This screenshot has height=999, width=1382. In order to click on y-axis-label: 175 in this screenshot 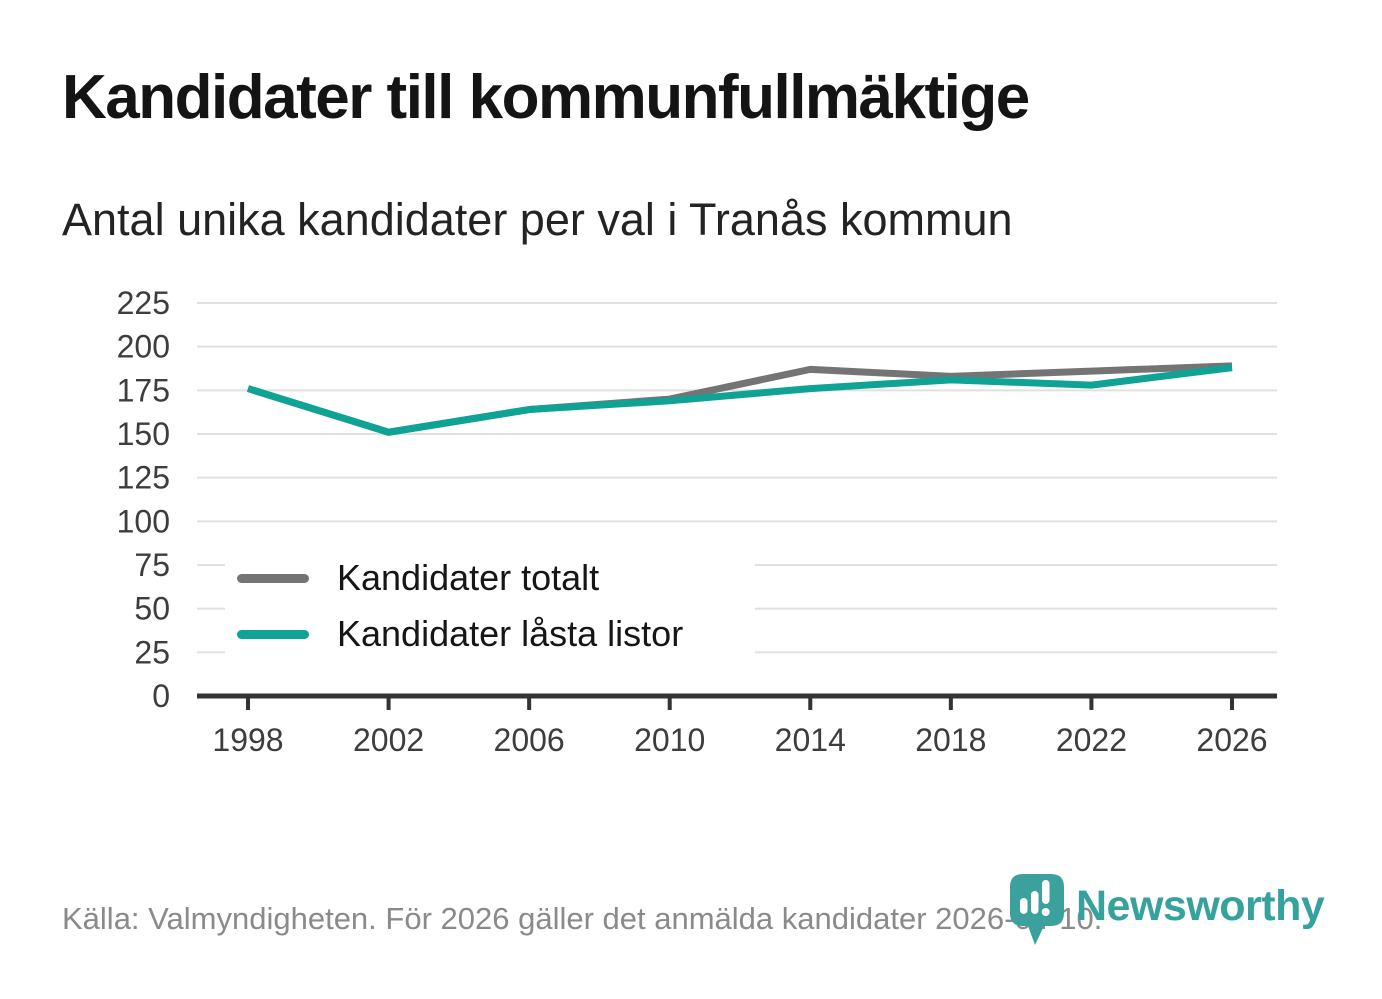, I will do `click(143, 390)`.